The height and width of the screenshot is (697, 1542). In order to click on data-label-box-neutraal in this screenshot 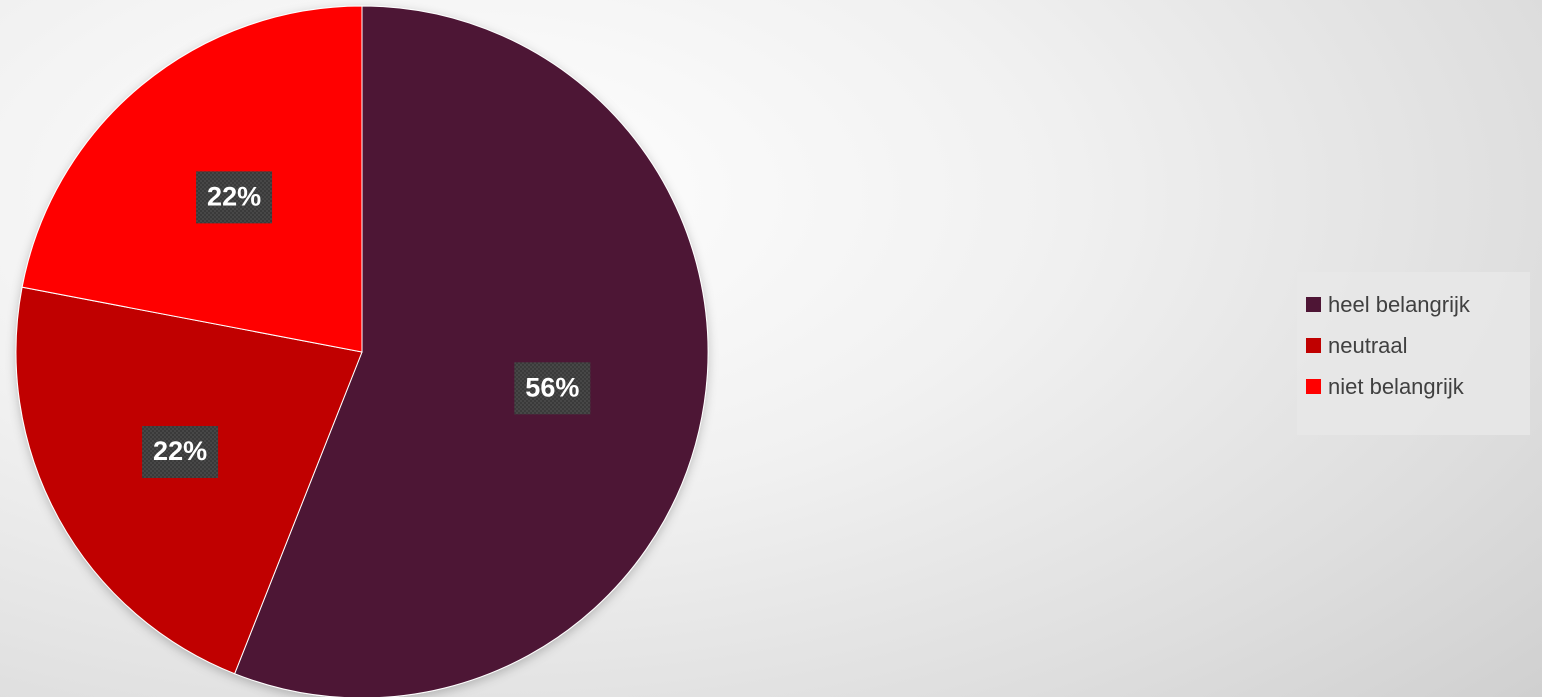, I will do `click(180, 452)`.